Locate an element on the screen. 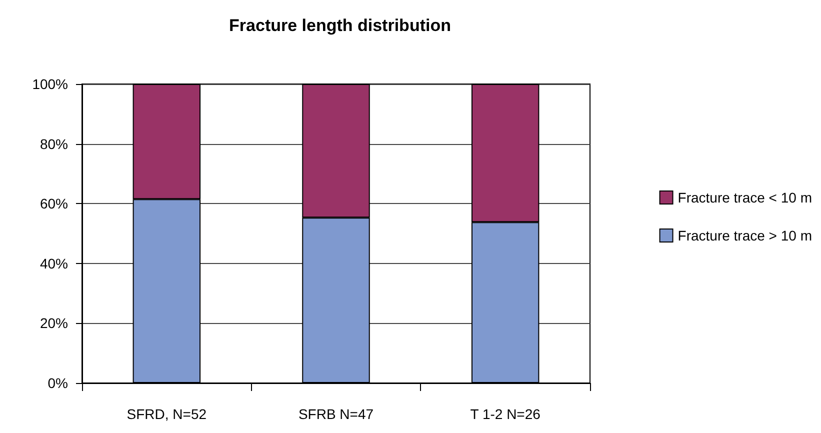 This screenshot has width=821, height=433. x-tick-label: T 1-2 N=26 is located at coordinates (505, 414).